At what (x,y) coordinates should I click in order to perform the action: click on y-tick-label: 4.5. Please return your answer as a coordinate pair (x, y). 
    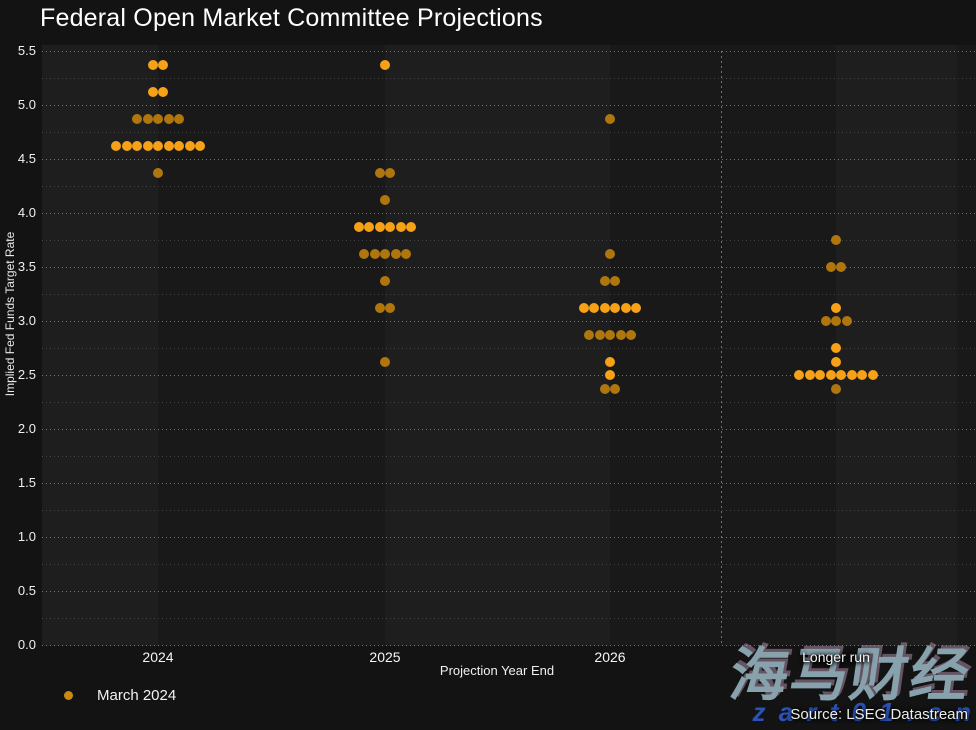
    Looking at the image, I should click on (26, 158).